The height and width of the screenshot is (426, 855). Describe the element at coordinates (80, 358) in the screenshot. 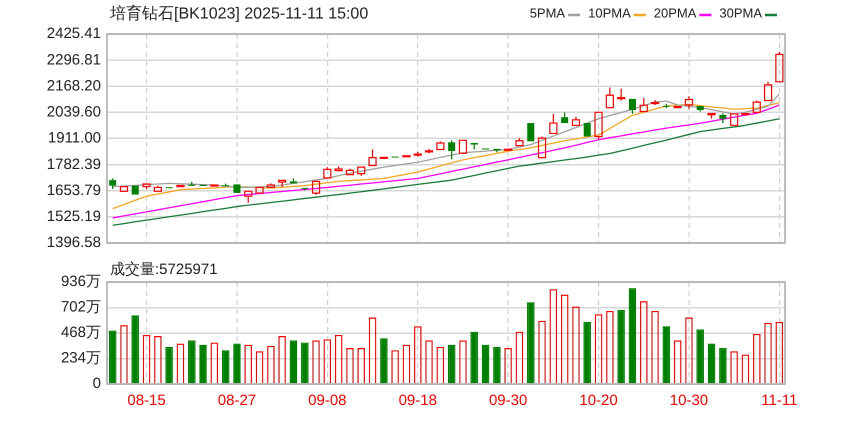

I see `y-tick-label: 234万` at that location.